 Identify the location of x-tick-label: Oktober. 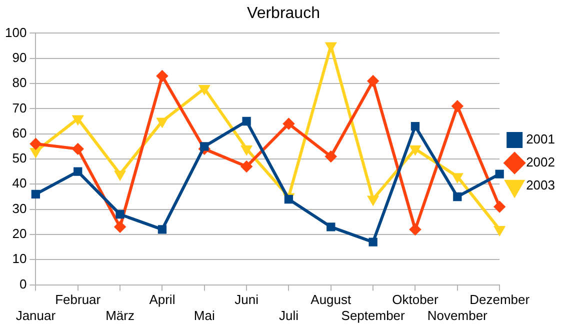
(416, 300).